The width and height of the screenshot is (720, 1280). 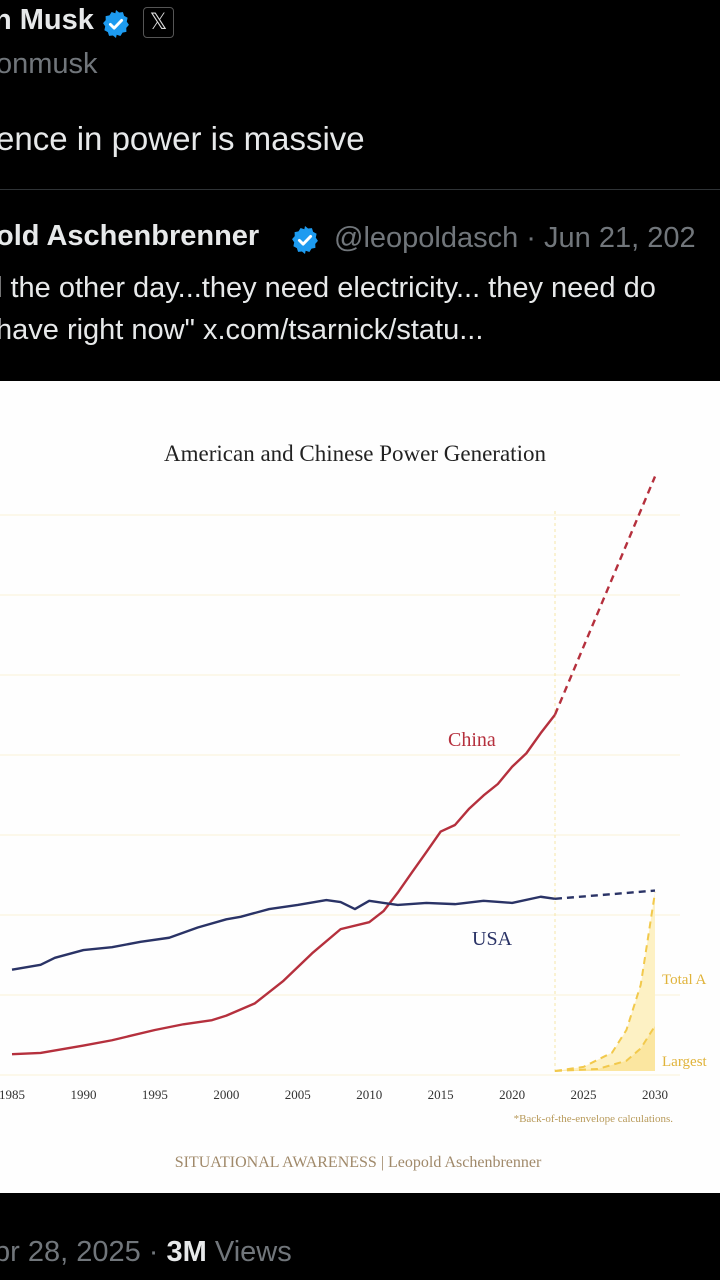 What do you see at coordinates (146, 1252) in the screenshot?
I see `post-footer: pr 28, 2025 · 3M Views` at bounding box center [146, 1252].